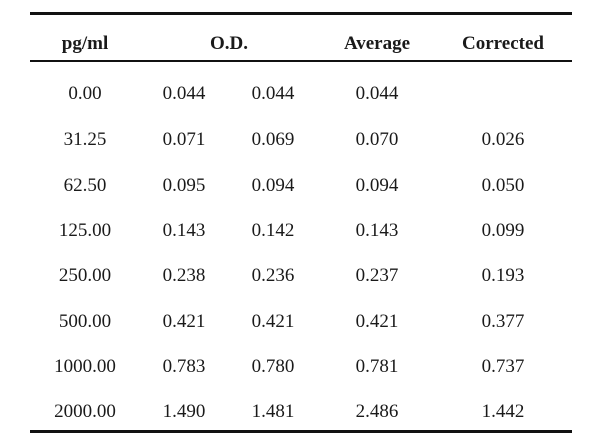 The width and height of the screenshot is (600, 448). What do you see at coordinates (85, 139) in the screenshot?
I see `cell-concentration: 31.25` at bounding box center [85, 139].